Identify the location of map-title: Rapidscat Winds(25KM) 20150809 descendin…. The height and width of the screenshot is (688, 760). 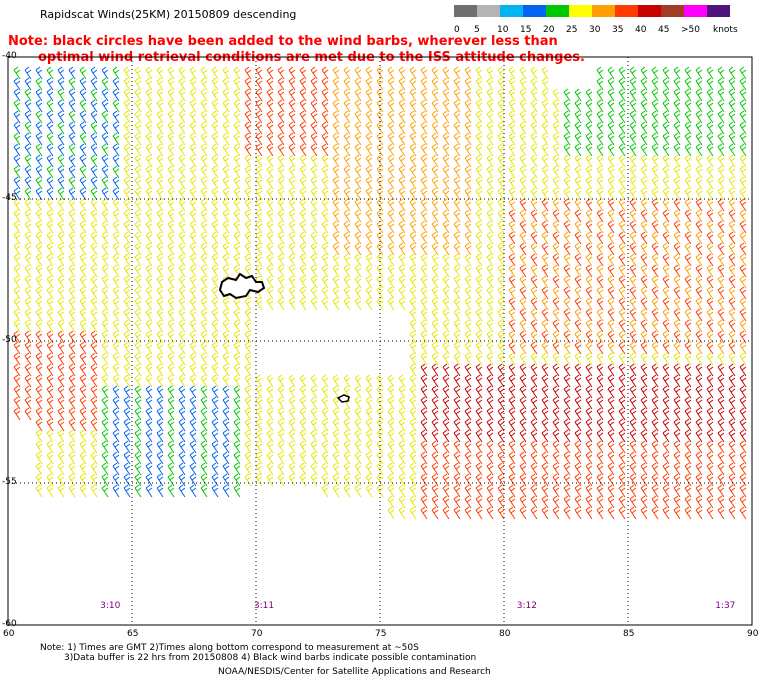
(168, 14).